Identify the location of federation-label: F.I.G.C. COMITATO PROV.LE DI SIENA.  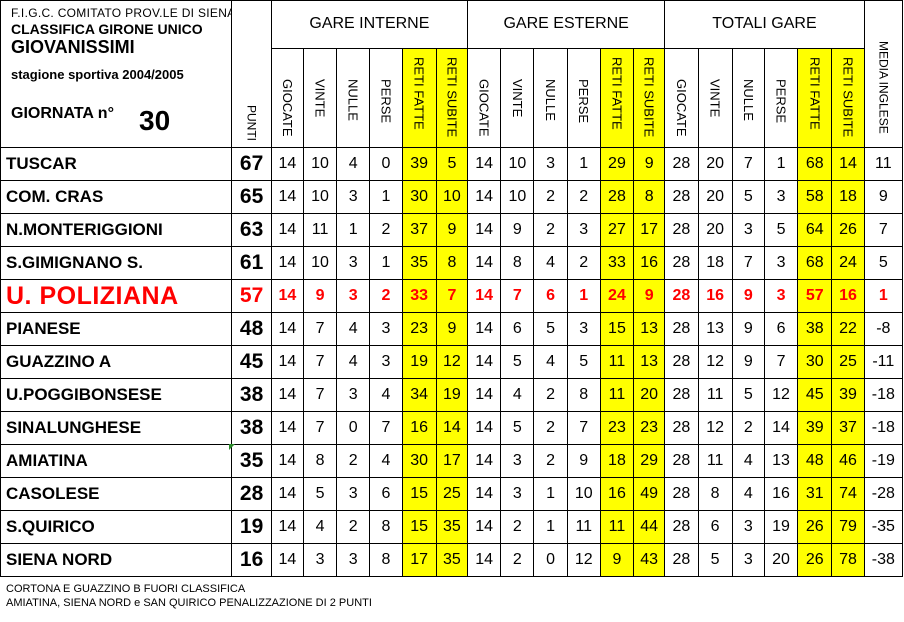
(121, 13).